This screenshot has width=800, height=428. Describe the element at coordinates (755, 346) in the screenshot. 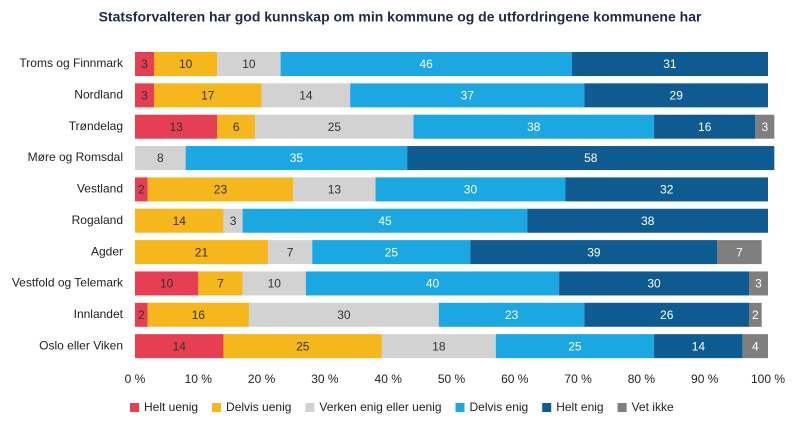

I see `data-label: 4` at that location.